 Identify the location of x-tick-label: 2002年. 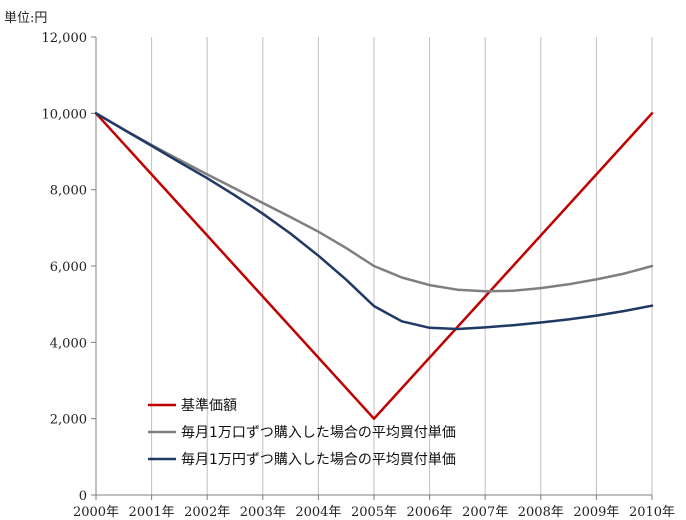
(207, 512).